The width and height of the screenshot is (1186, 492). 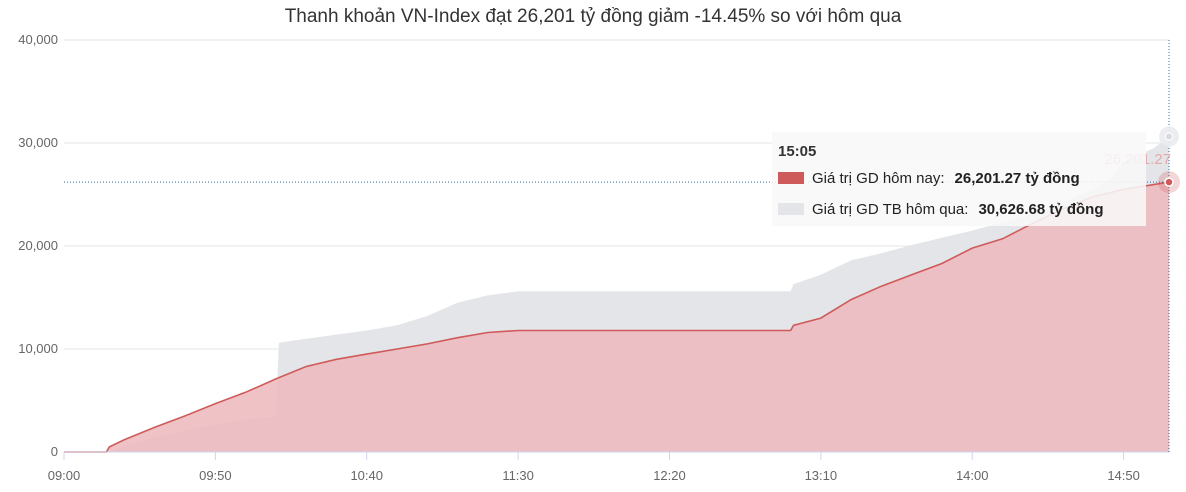 What do you see at coordinates (38, 142) in the screenshot?
I see `y-tick-label: 30,000` at bounding box center [38, 142].